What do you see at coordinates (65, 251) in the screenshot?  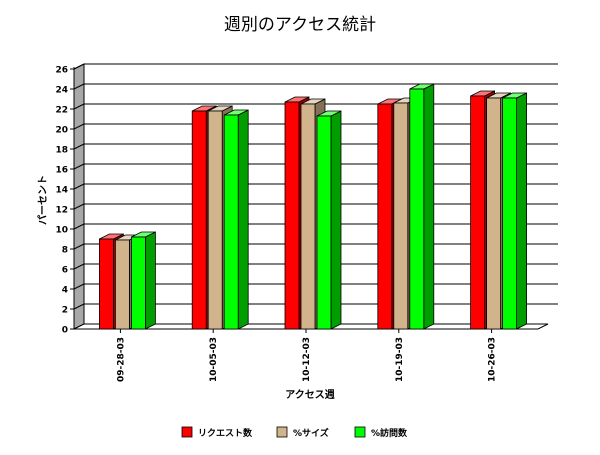 I see `y-tick-label: 8` at bounding box center [65, 251].